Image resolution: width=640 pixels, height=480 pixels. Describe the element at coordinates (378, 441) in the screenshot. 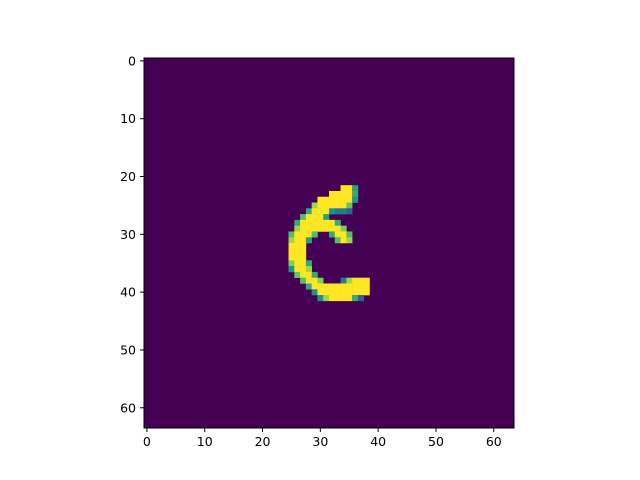

I see `x-tick-label: 40` at that location.